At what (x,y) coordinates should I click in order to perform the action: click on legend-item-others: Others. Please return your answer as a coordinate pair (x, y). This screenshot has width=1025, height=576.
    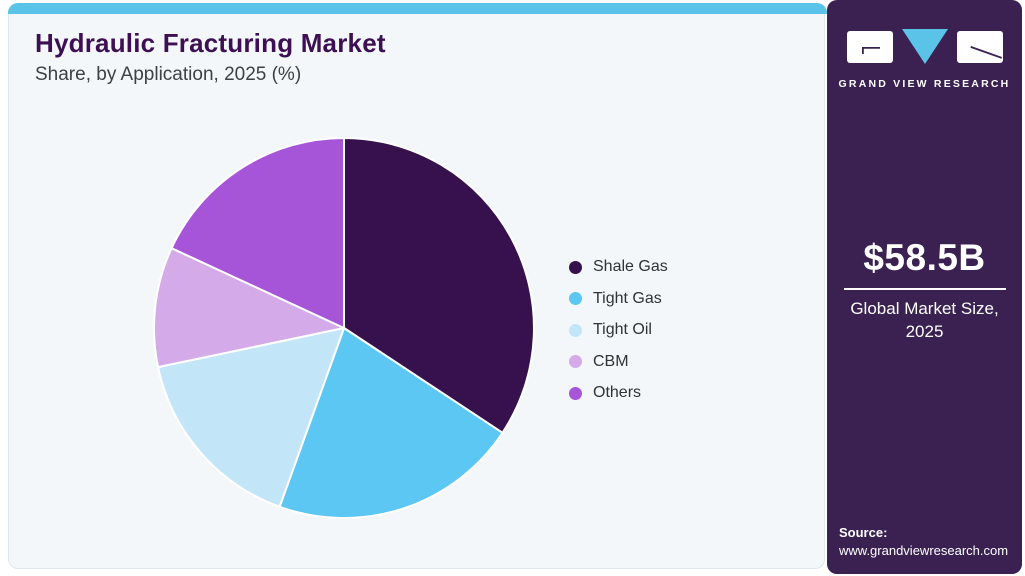
    Looking at the image, I should click on (618, 393).